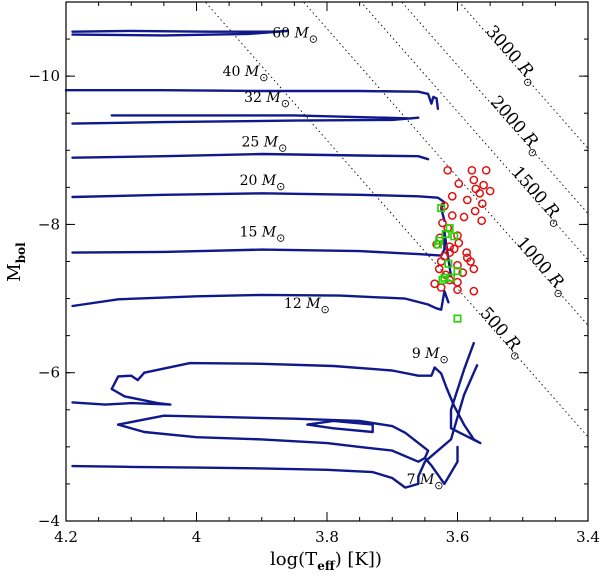 This screenshot has width=600, height=578. I want to click on radius-label-1500: 1500 R⊙, so click(537, 197).